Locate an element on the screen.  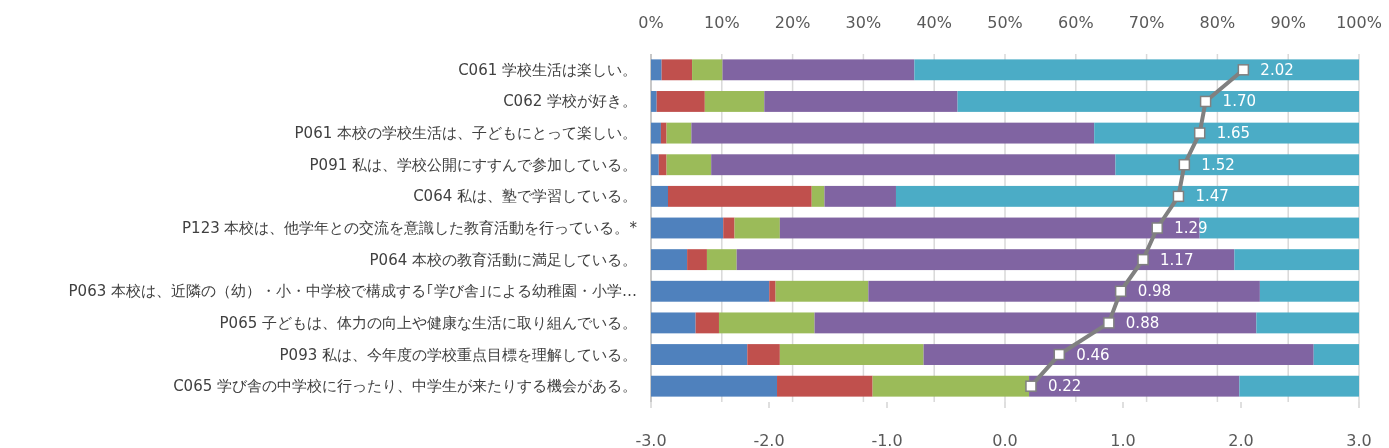
x-tick-label: 10% is located at coordinates (722, 22).